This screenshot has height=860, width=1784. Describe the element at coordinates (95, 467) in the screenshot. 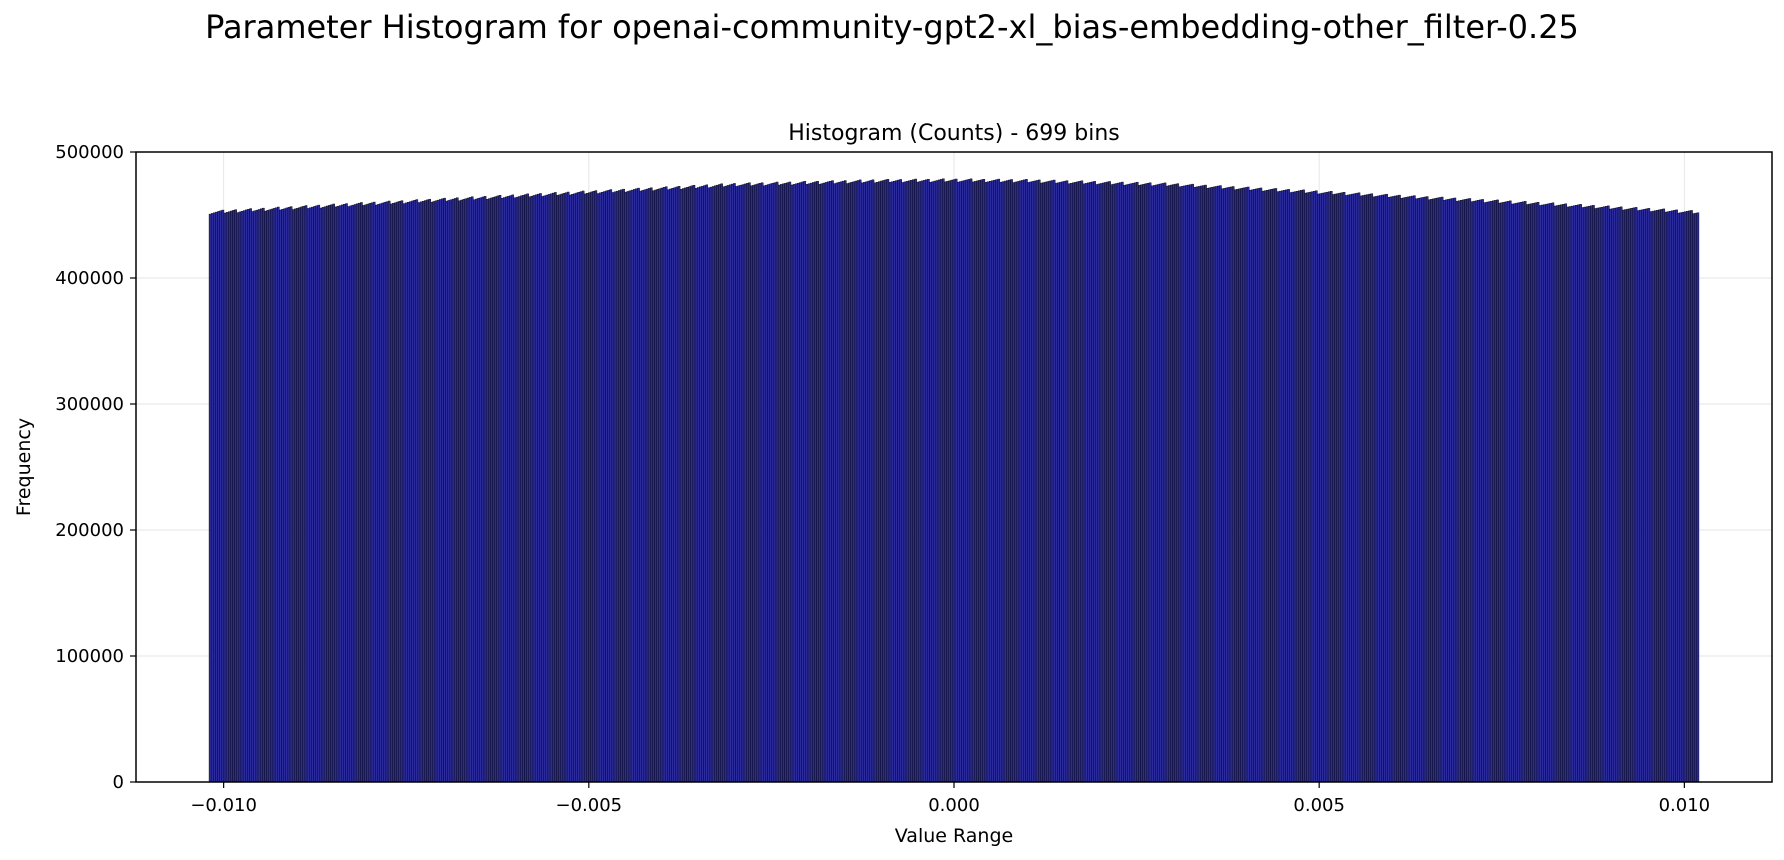

I see `y-axis-ticks: 0 100000 200000 300000 400000 500000` at that location.